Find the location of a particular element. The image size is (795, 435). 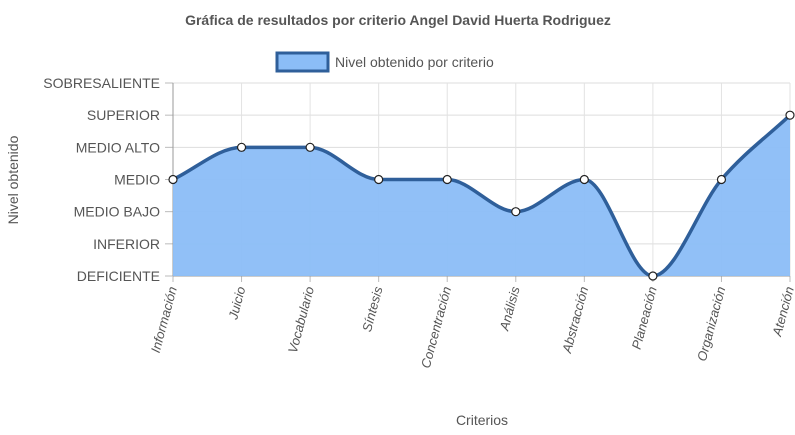

y-tick-label: DEFICIENTE is located at coordinates (118, 276).